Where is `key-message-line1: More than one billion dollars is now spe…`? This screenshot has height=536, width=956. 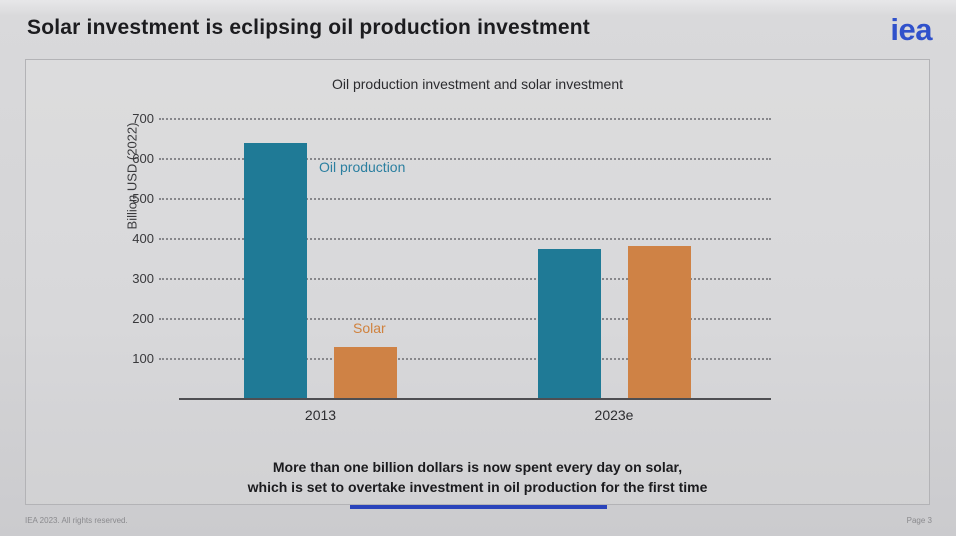 key-message-line1: More than one billion dollars is now spe… is located at coordinates (477, 467).